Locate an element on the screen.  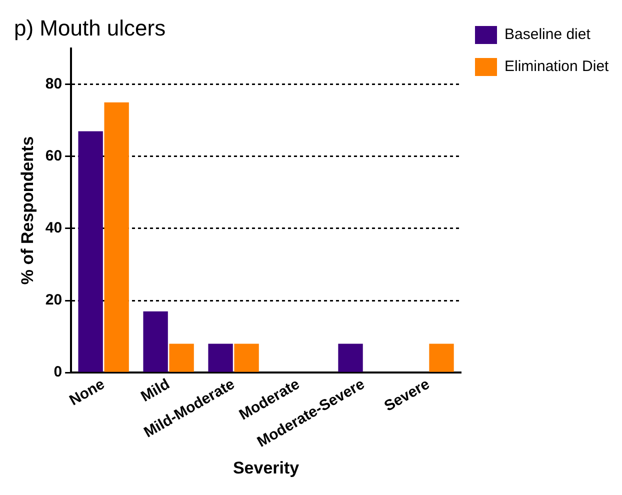
legend-label: Baseline diet is located at coordinates (548, 35).